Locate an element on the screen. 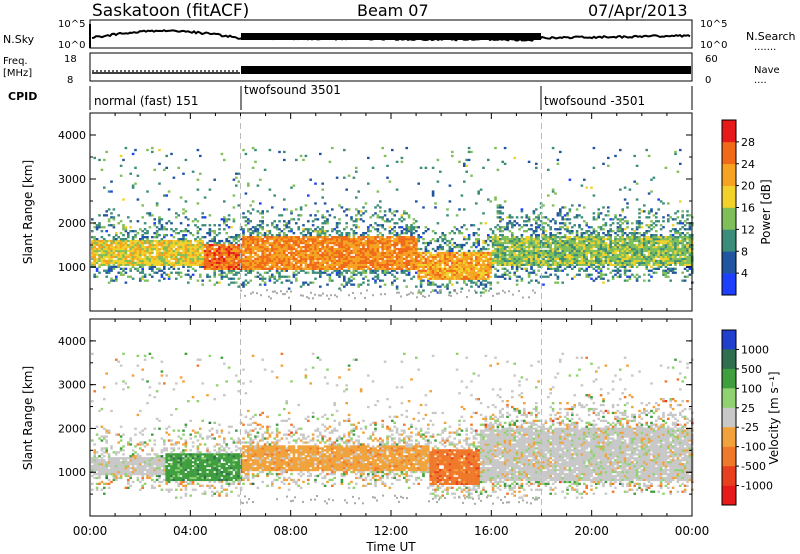 The width and height of the screenshot is (800, 554). power-colorbar-tick: 24 is located at coordinates (748, 164).